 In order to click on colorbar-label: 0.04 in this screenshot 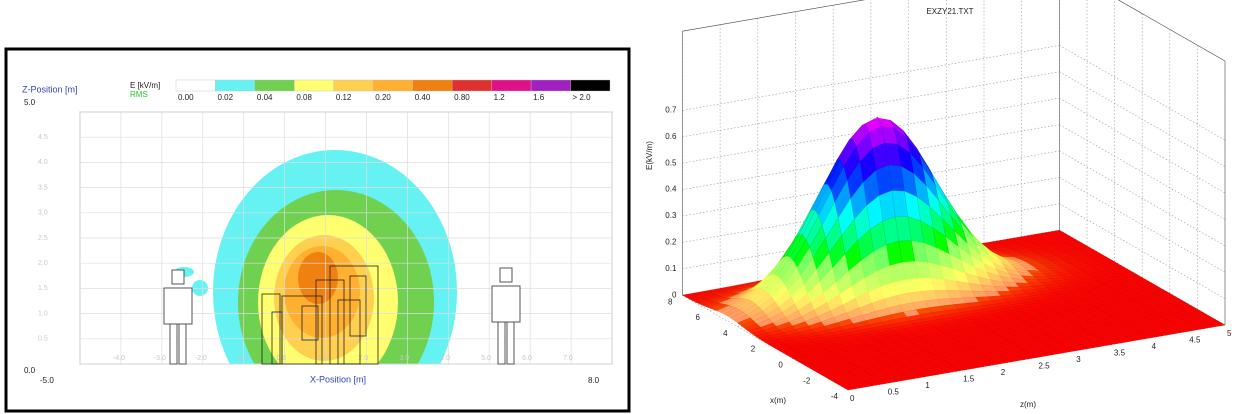, I will do `click(265, 97)`.